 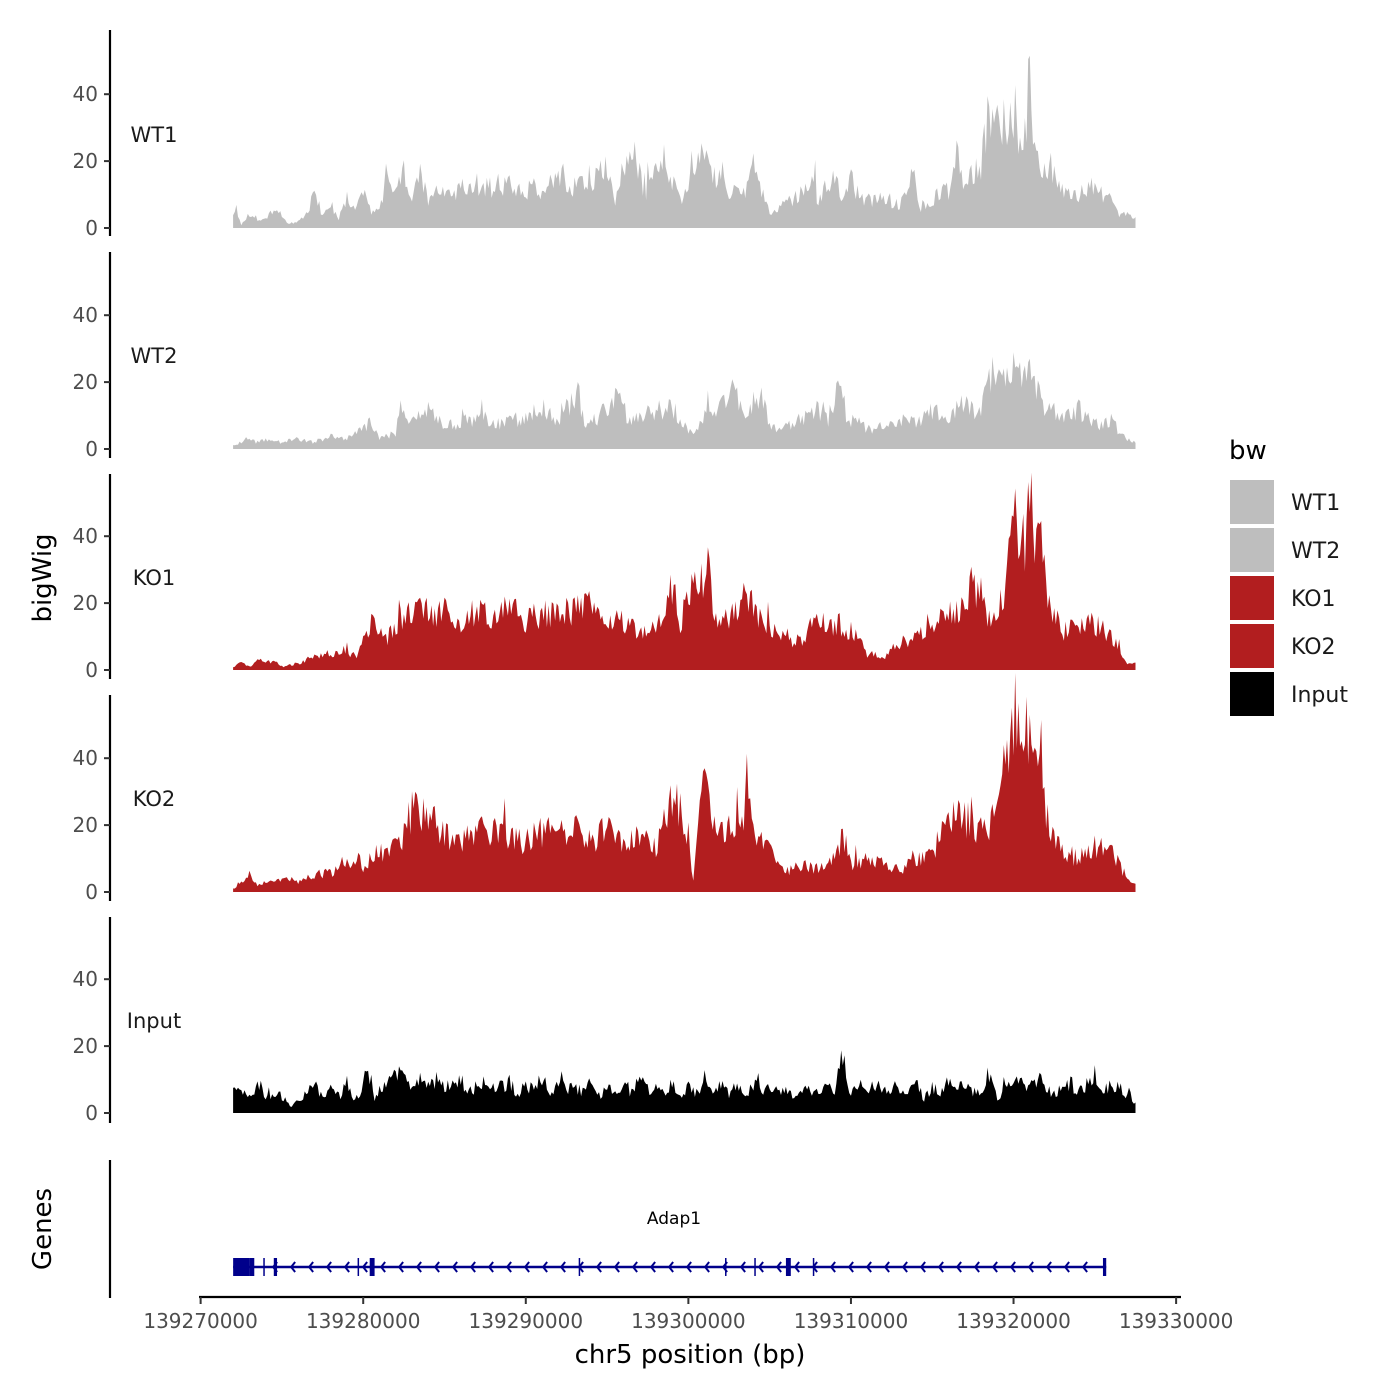 I want to click on gene-track-label: Genes, so click(x=43, y=1229).